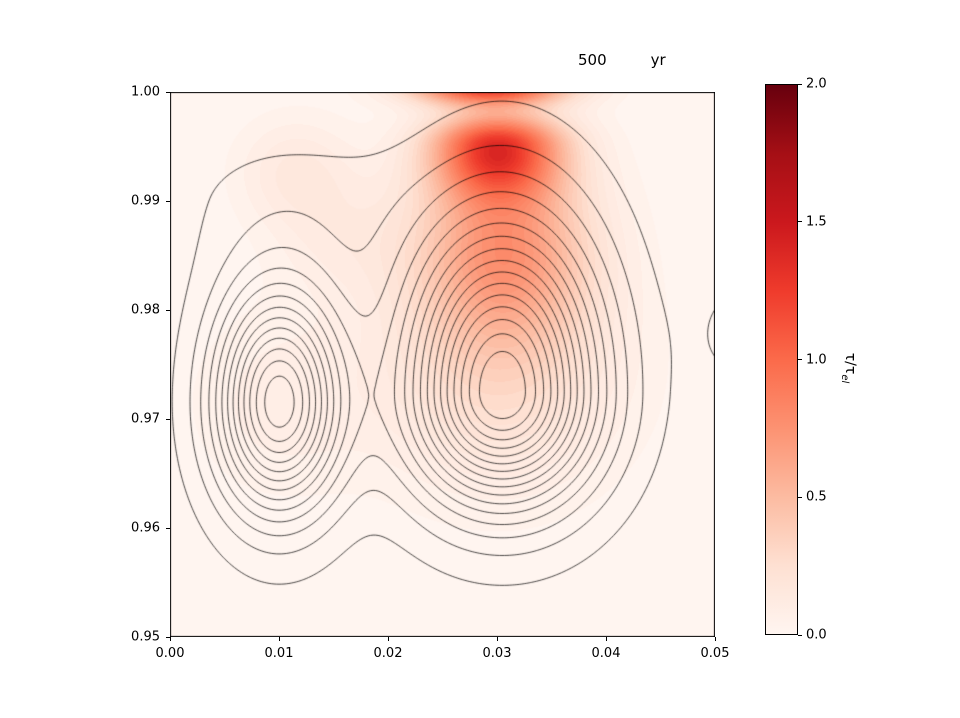  What do you see at coordinates (850, 363) in the screenshot?
I see `colorbar-label-main: τ/τ` at bounding box center [850, 363].